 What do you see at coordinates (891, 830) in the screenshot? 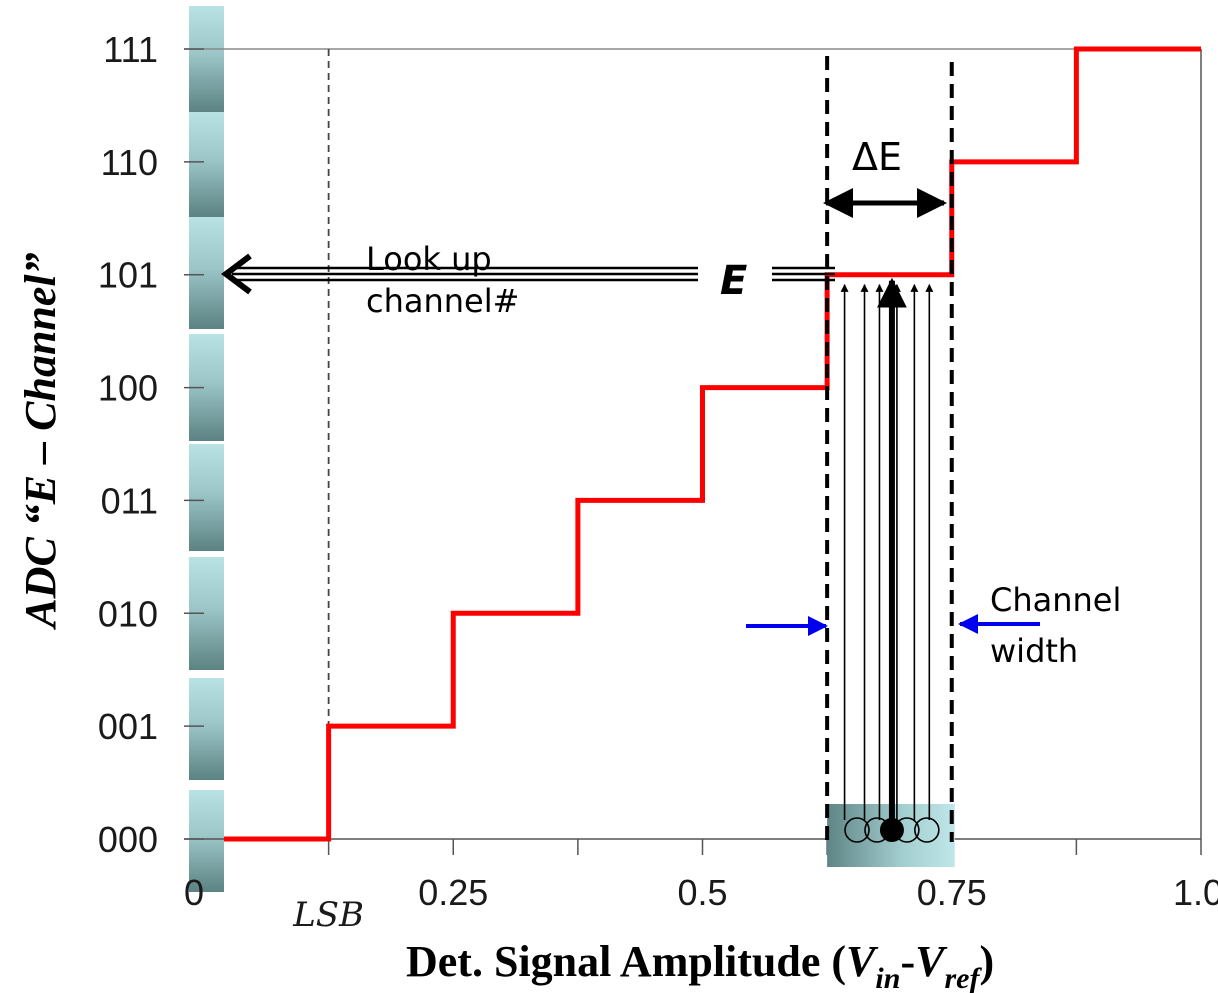
I see `sample-dot` at bounding box center [891, 830].